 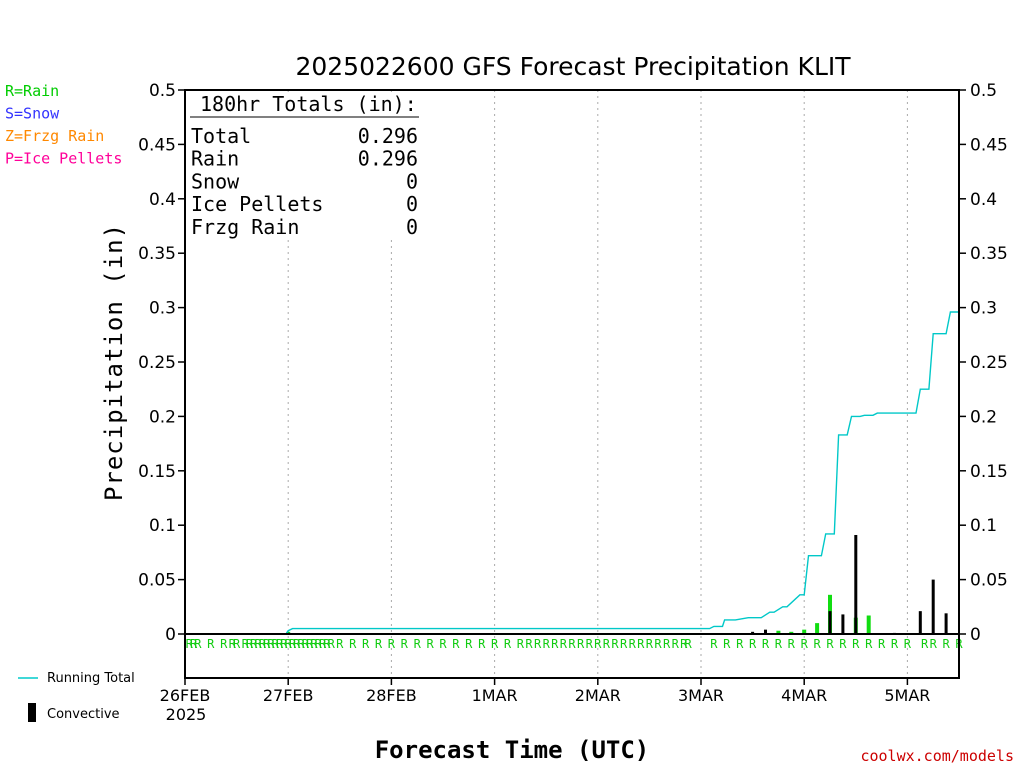 I want to click on y-tick-label: 0.15, so click(x=157, y=472).